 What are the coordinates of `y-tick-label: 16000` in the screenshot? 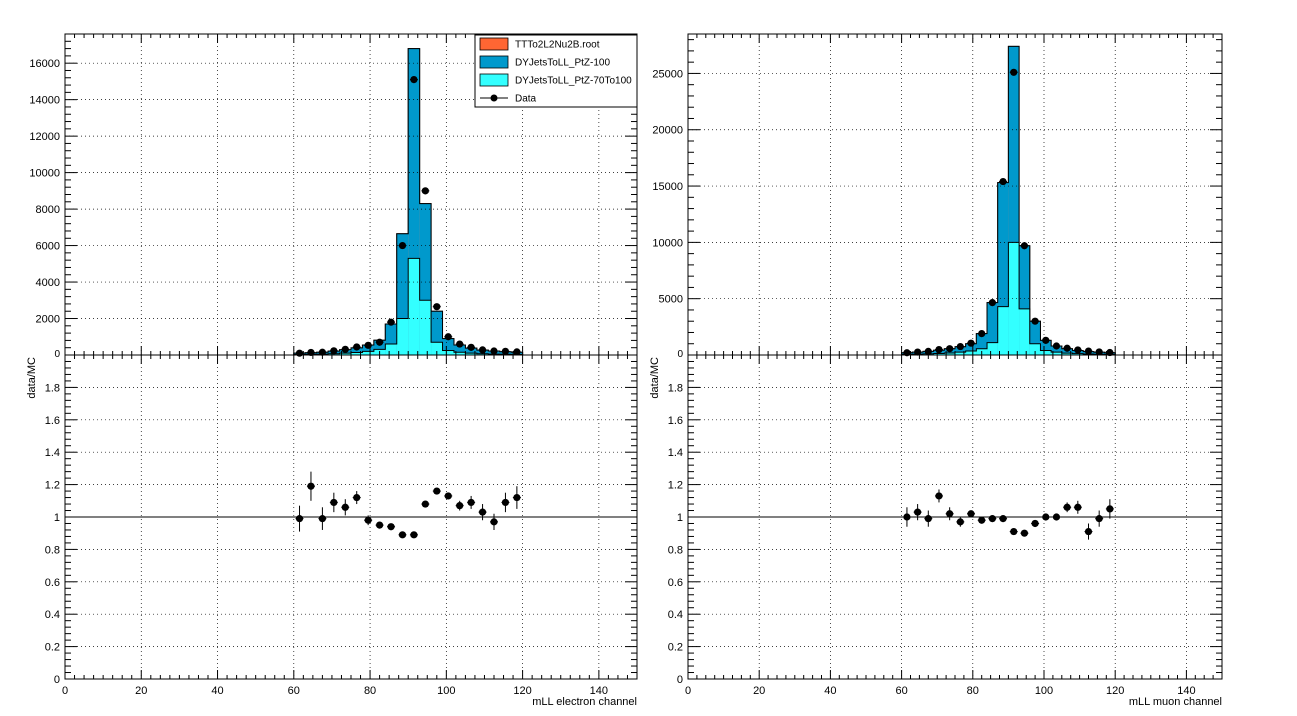 It's located at (44, 64).